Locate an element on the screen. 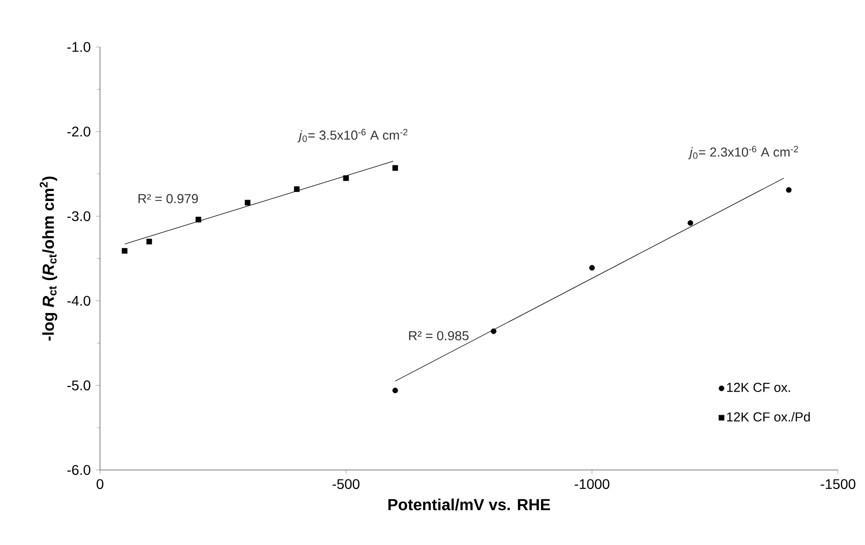  legend-label: 12K CF ox./Pd is located at coordinates (768, 417).